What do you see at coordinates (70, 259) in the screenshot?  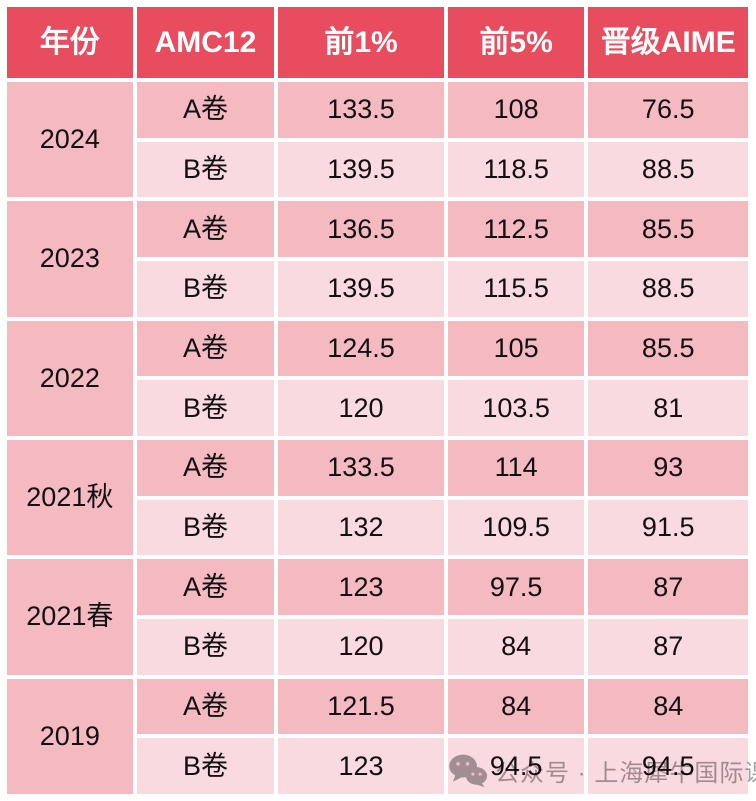 I see `year-cell: 2023` at bounding box center [70, 259].